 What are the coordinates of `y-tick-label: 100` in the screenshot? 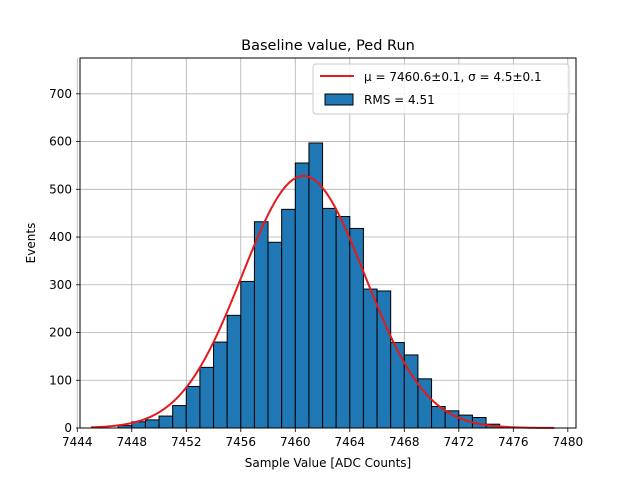 It's located at (60, 380).